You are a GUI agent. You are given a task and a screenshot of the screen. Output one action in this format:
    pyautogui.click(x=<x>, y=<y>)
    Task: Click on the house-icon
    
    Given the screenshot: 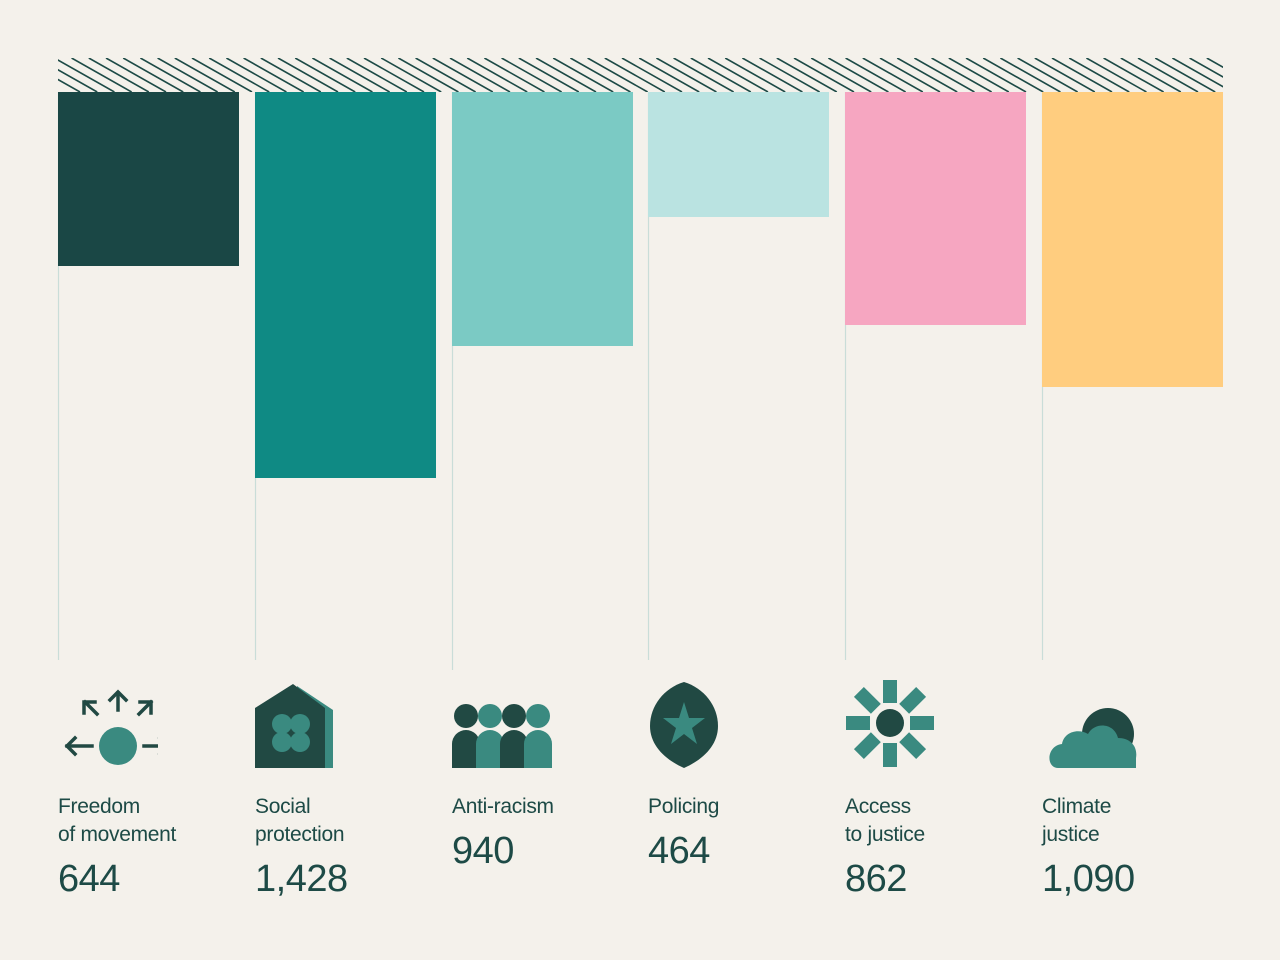 What is the action you would take?
    pyautogui.click(x=294, y=726)
    